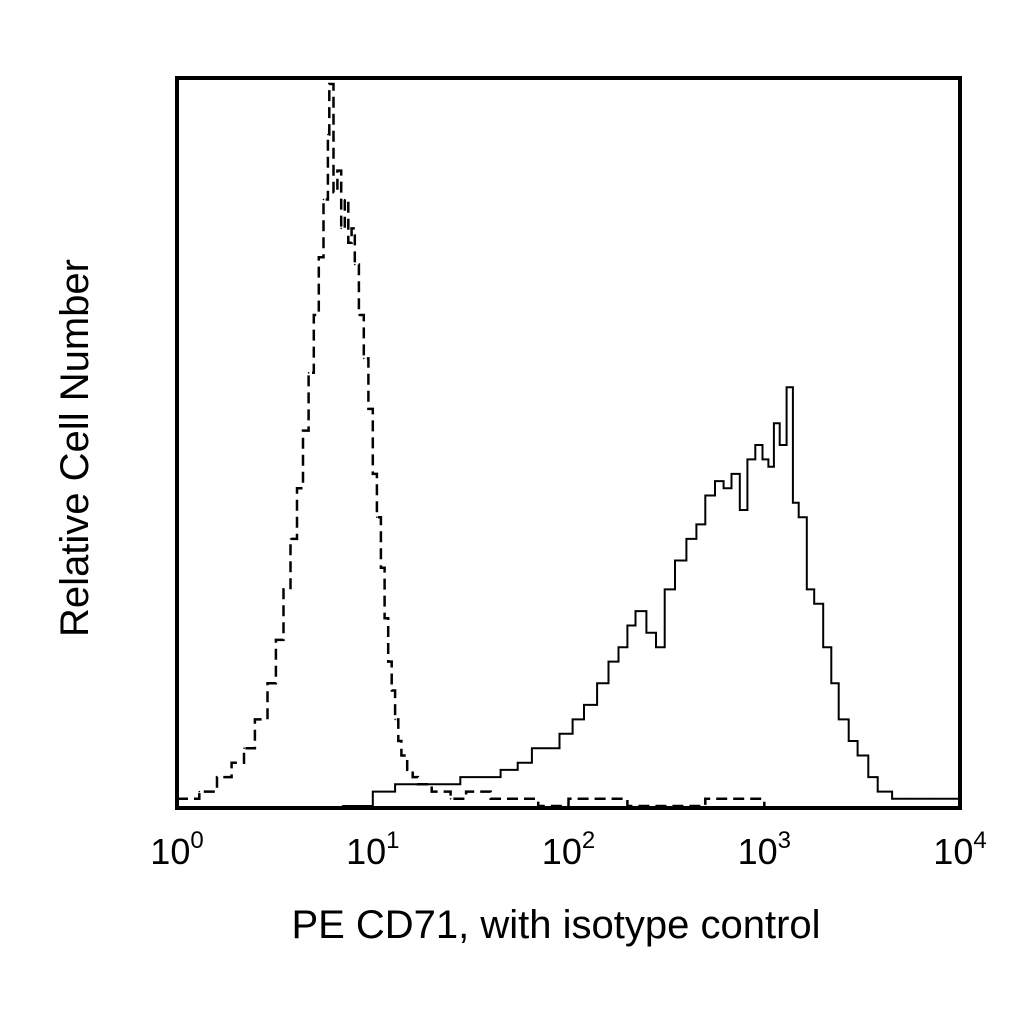 The height and width of the screenshot is (1024, 1024). I want to click on x-tick-label: 10⁰, so click(176, 849).